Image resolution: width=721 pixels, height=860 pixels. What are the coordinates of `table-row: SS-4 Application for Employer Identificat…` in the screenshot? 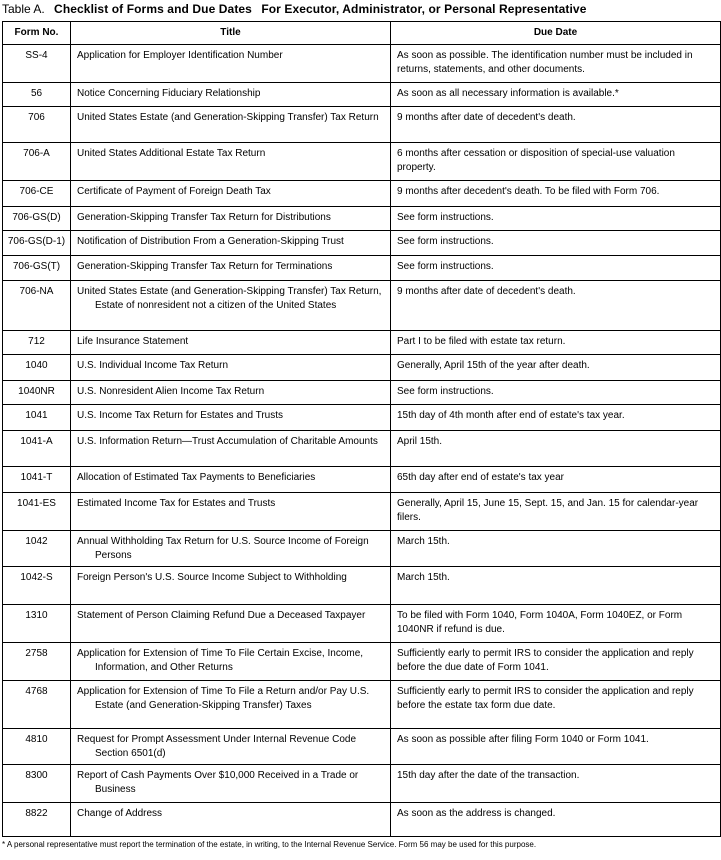 It's located at (361, 63).